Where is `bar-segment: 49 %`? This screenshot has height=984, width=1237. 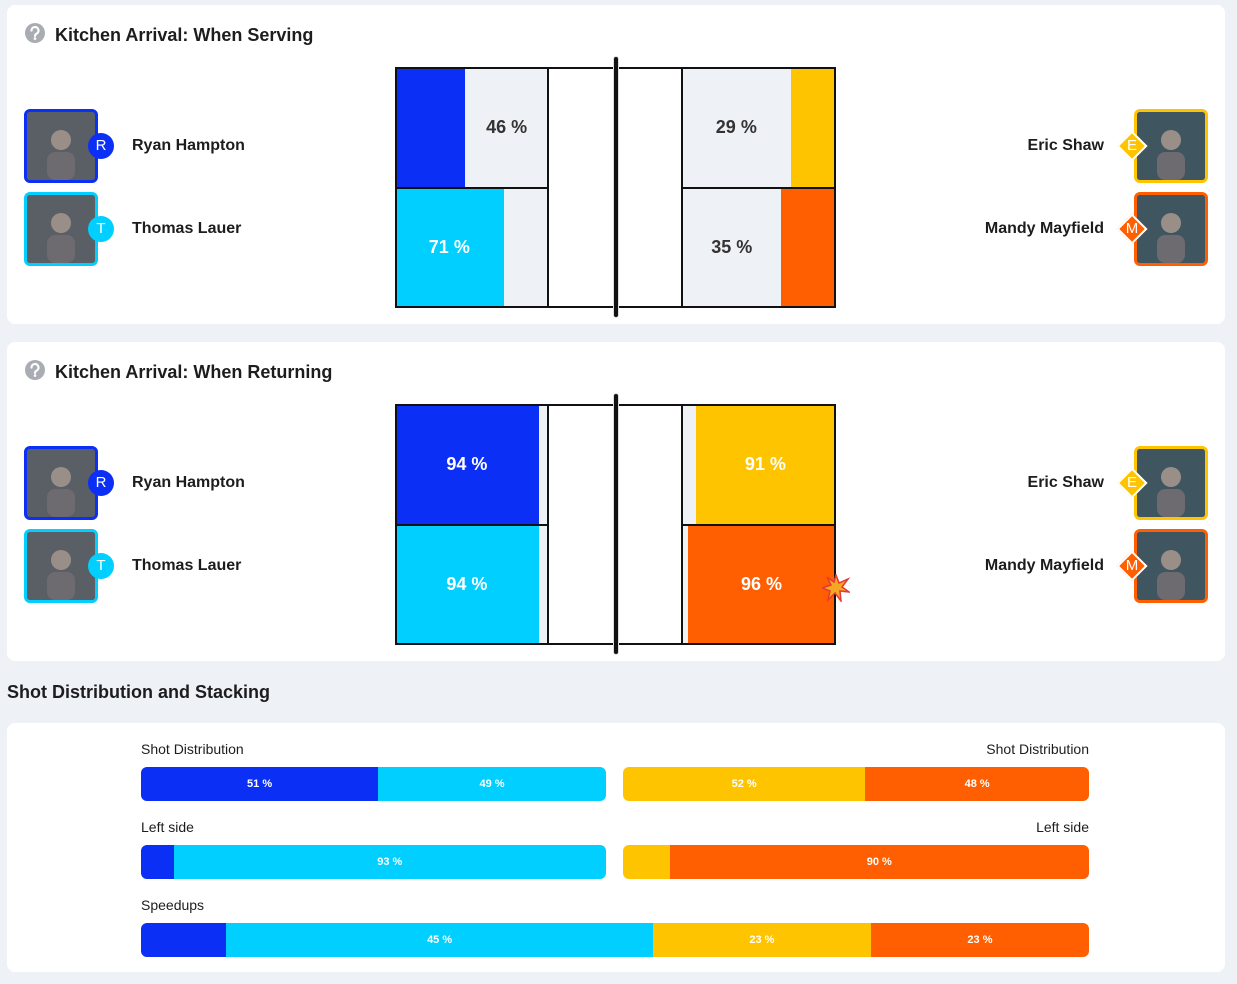 bar-segment: 49 % is located at coordinates (492, 784).